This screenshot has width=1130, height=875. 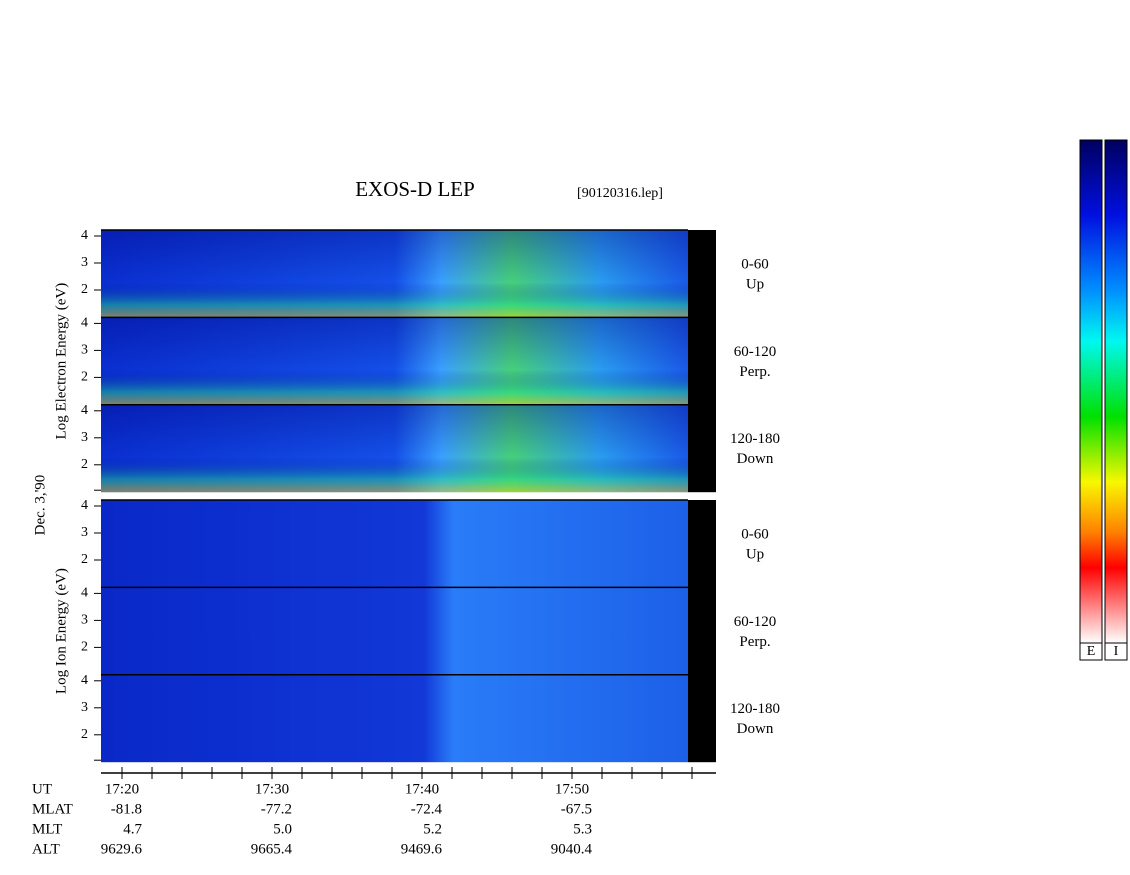 I want to click on row-value: 17:30, so click(x=272, y=789).